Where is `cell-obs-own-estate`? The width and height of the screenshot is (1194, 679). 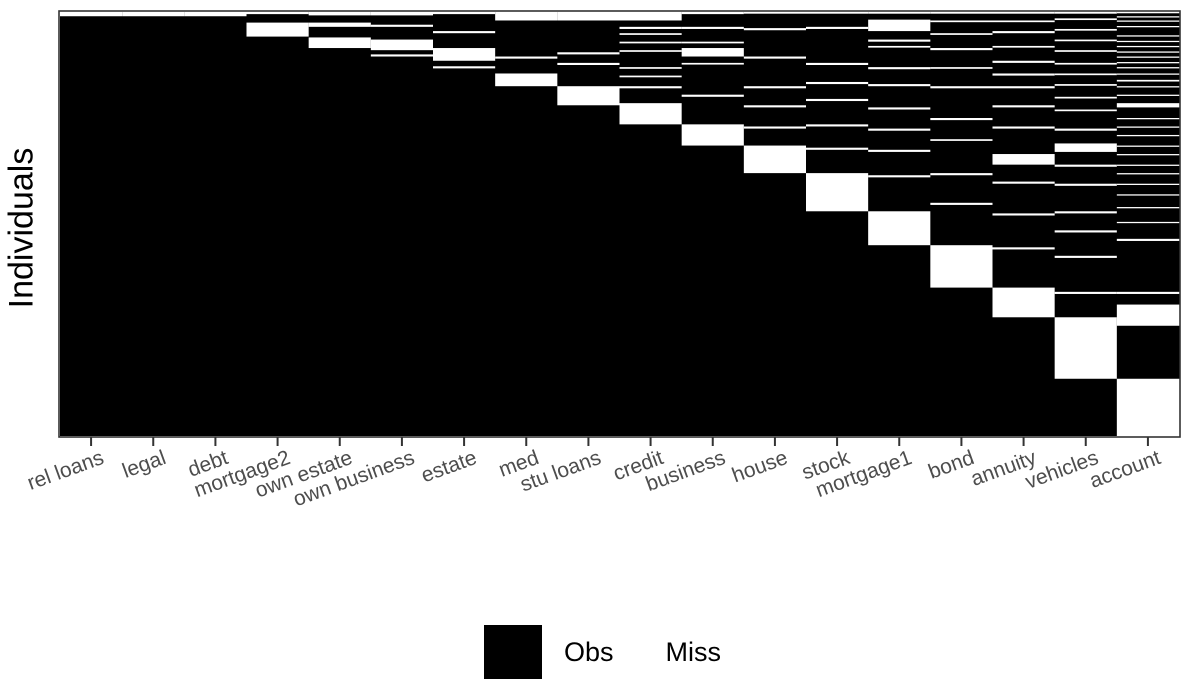
cell-obs-own-estate is located at coordinates (340, 224).